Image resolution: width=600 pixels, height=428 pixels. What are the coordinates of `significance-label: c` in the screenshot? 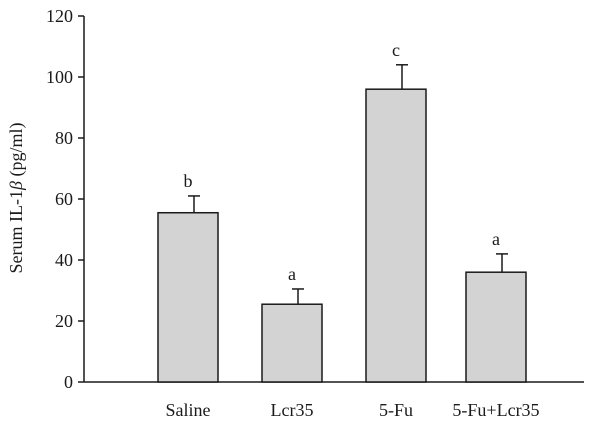 It's located at (396, 50).